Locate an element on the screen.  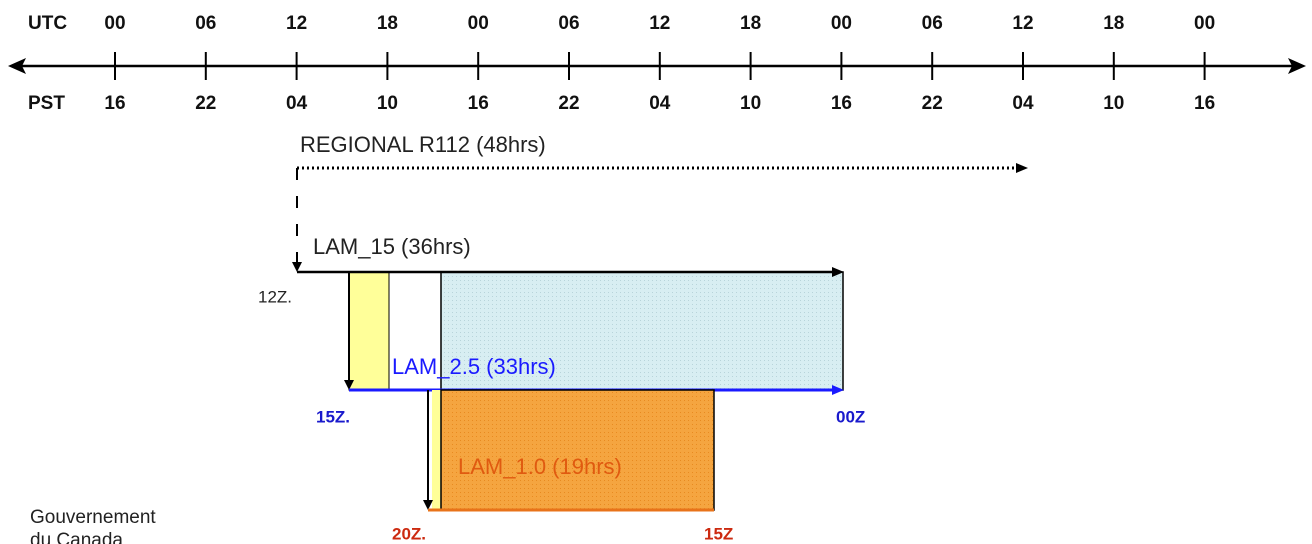
footer-text: Gouvernement is located at coordinates (93, 517).